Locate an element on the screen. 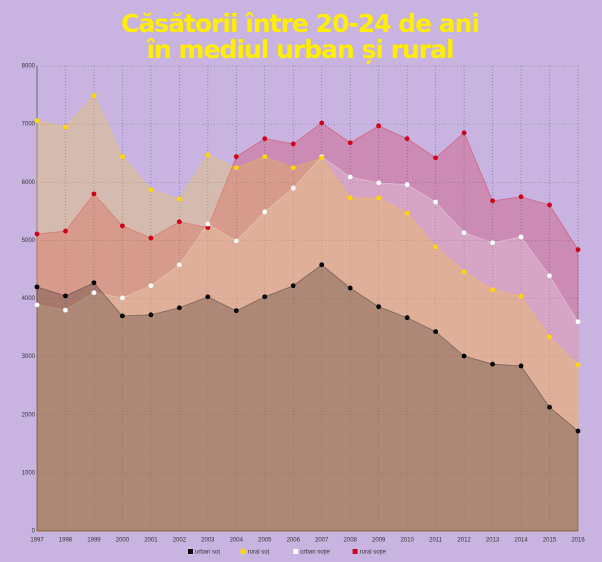  chart-title: în mediul urban și rural is located at coordinates (299, 49).